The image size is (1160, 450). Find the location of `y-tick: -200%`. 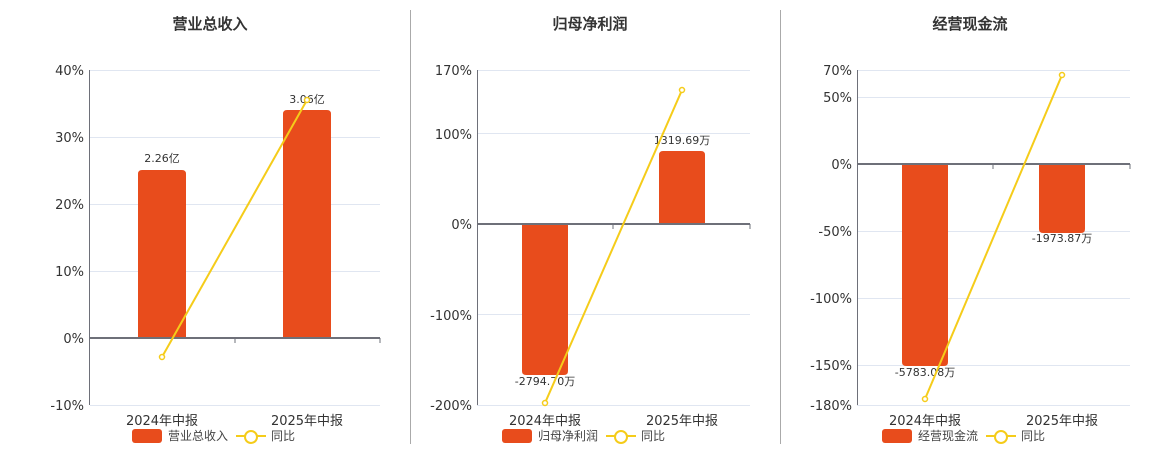

y-tick: -200% is located at coordinates (451, 406).